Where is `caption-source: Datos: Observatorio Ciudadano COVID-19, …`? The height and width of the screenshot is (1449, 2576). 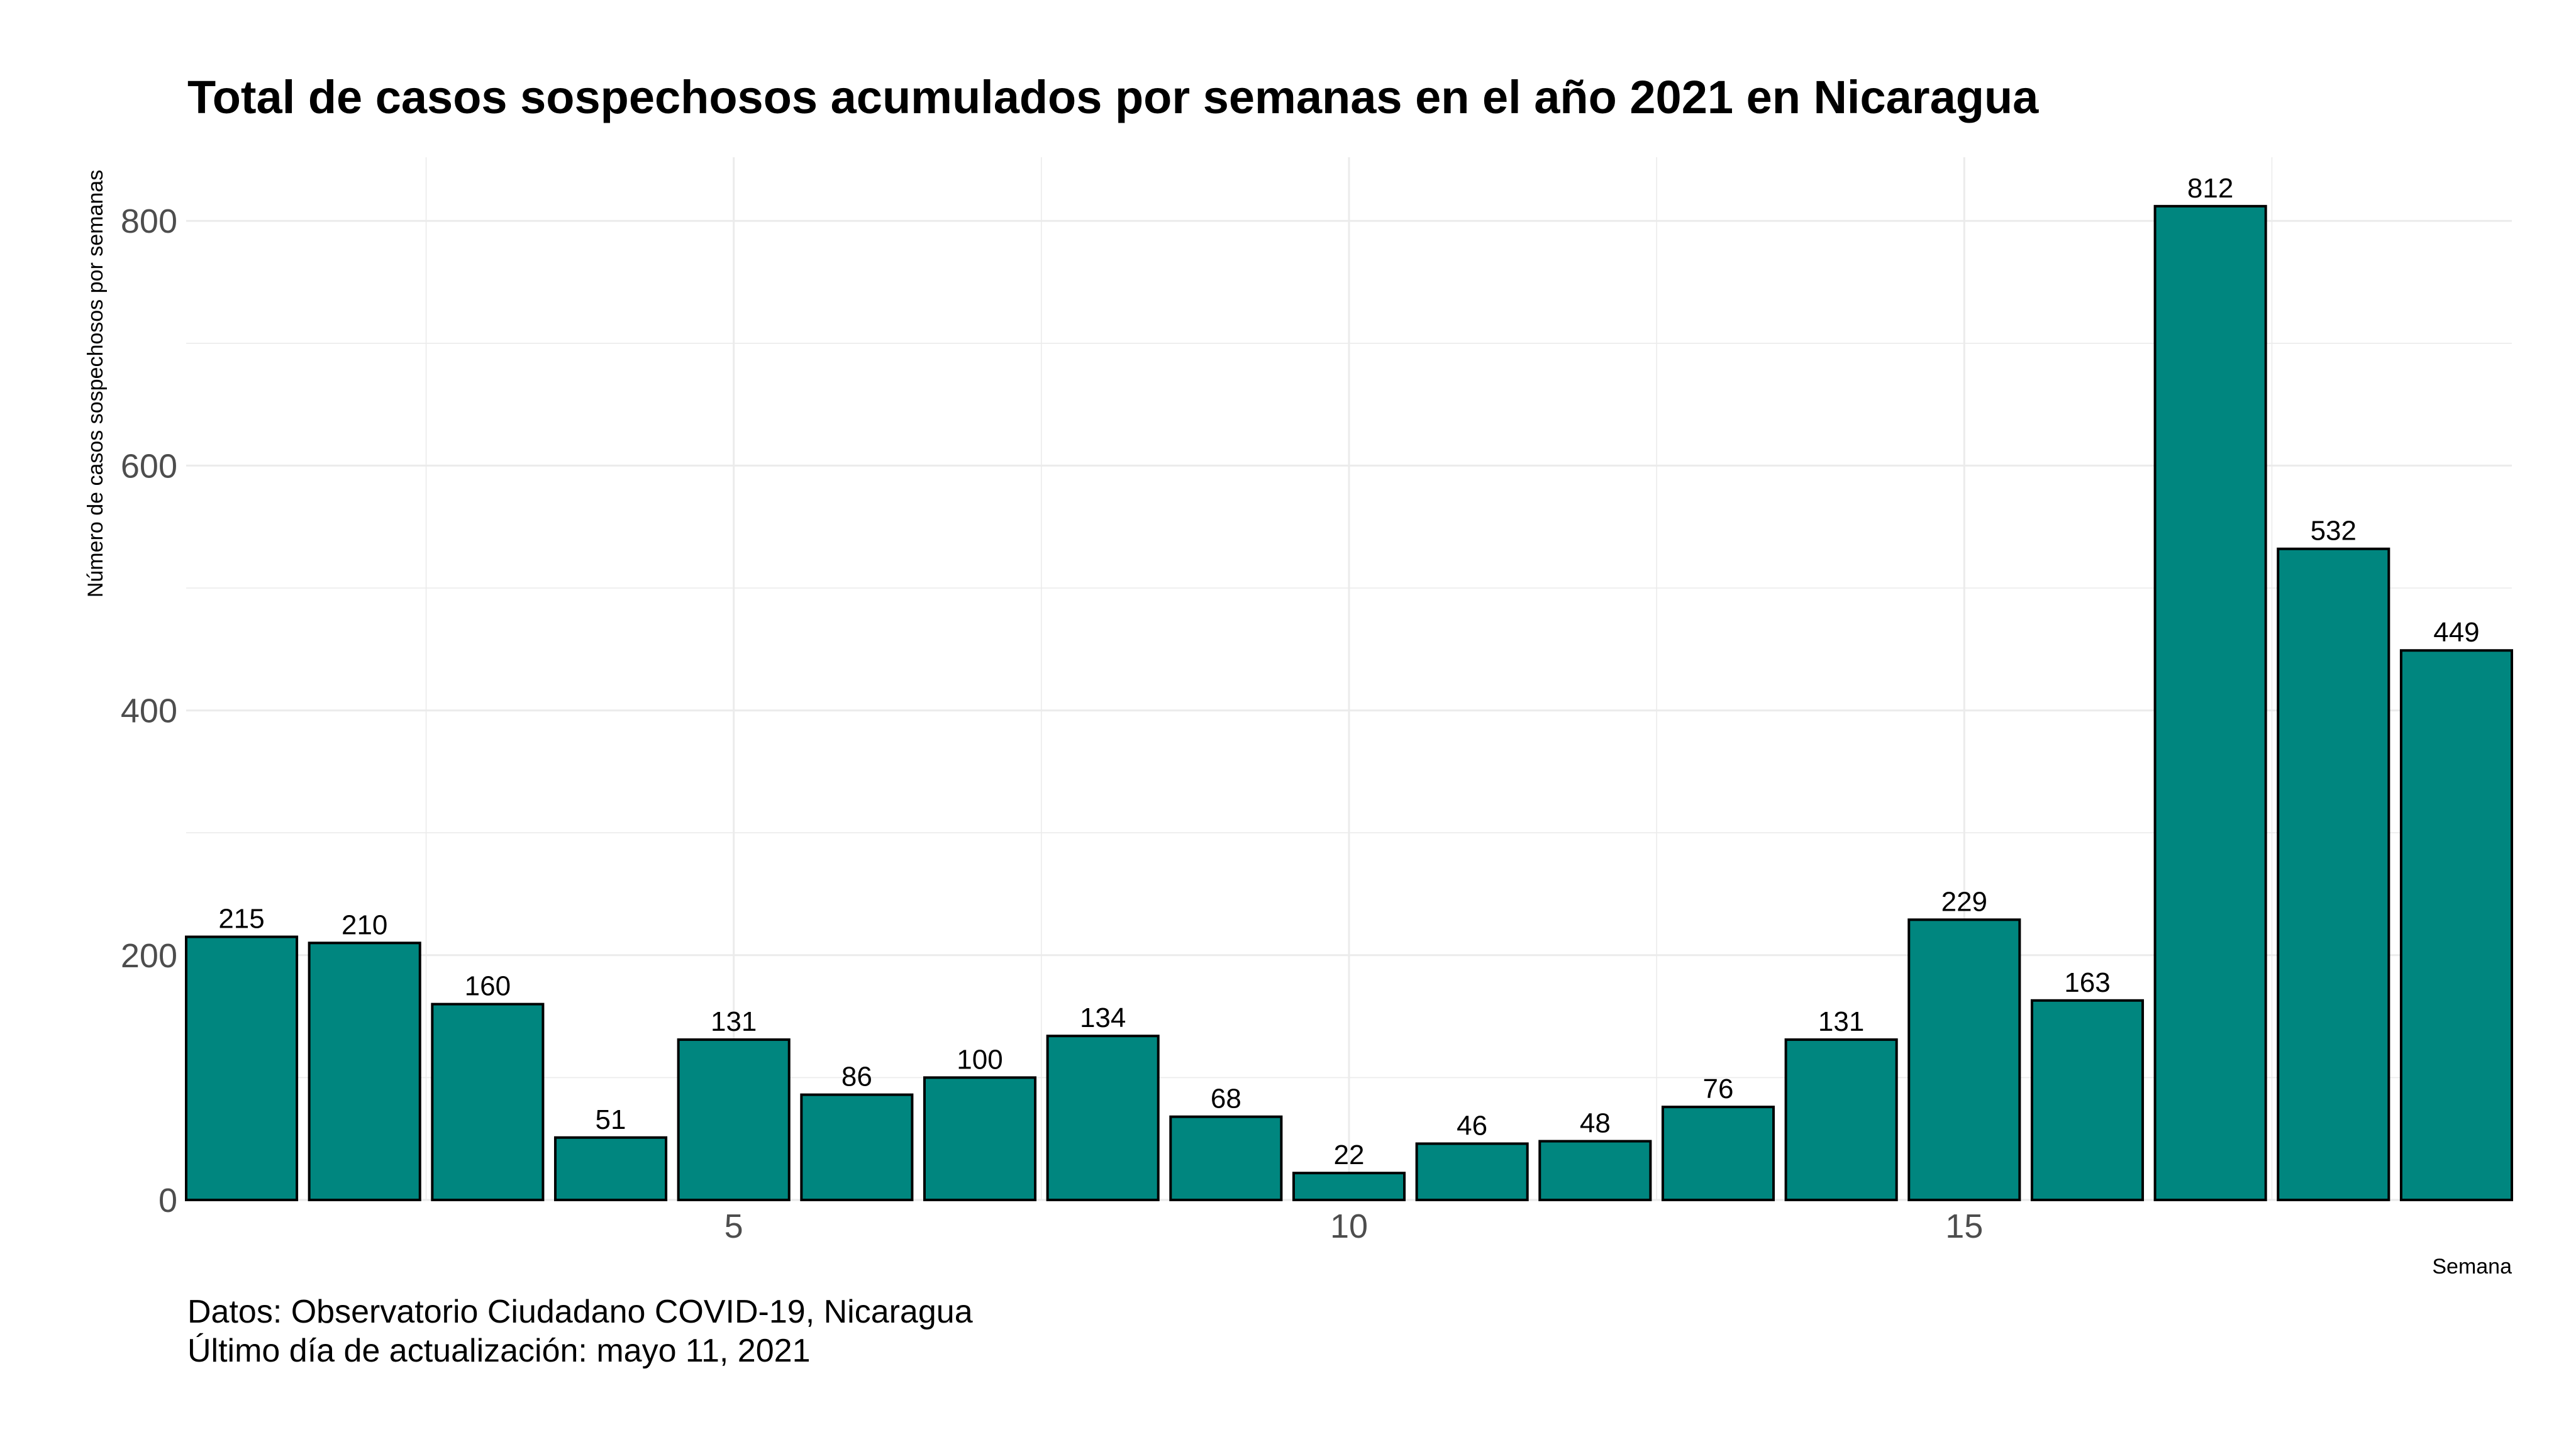 caption-source: Datos: Observatorio Ciudadano COVID-19, … is located at coordinates (580, 1312).